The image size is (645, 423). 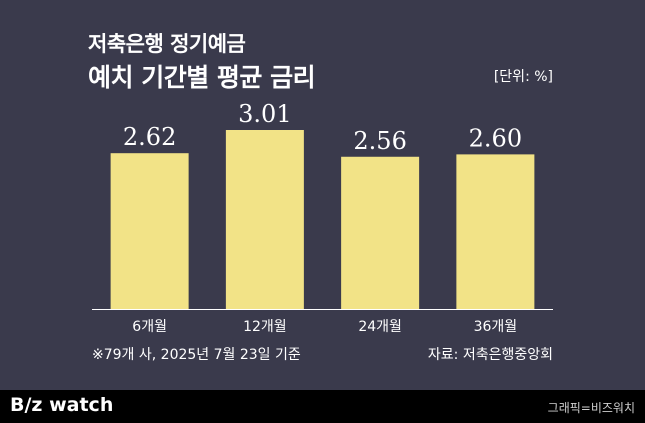 I want to click on bizwatch-logo: B/z watch, so click(x=62, y=405).